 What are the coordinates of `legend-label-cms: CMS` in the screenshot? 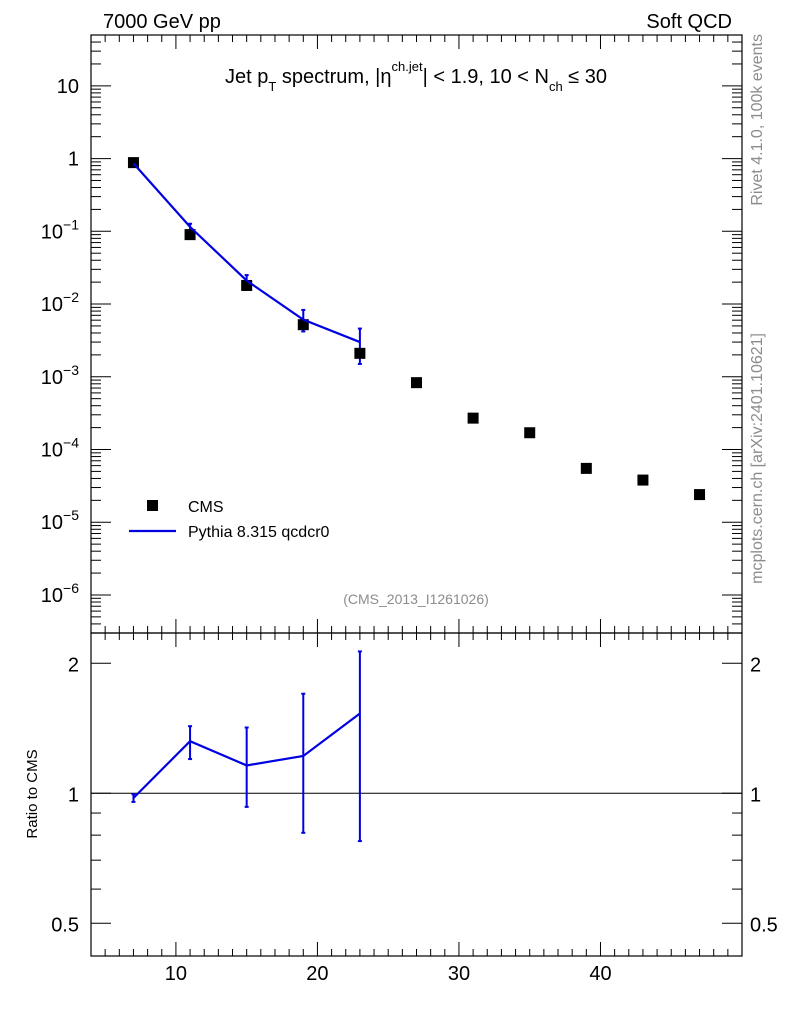 It's located at (206, 507).